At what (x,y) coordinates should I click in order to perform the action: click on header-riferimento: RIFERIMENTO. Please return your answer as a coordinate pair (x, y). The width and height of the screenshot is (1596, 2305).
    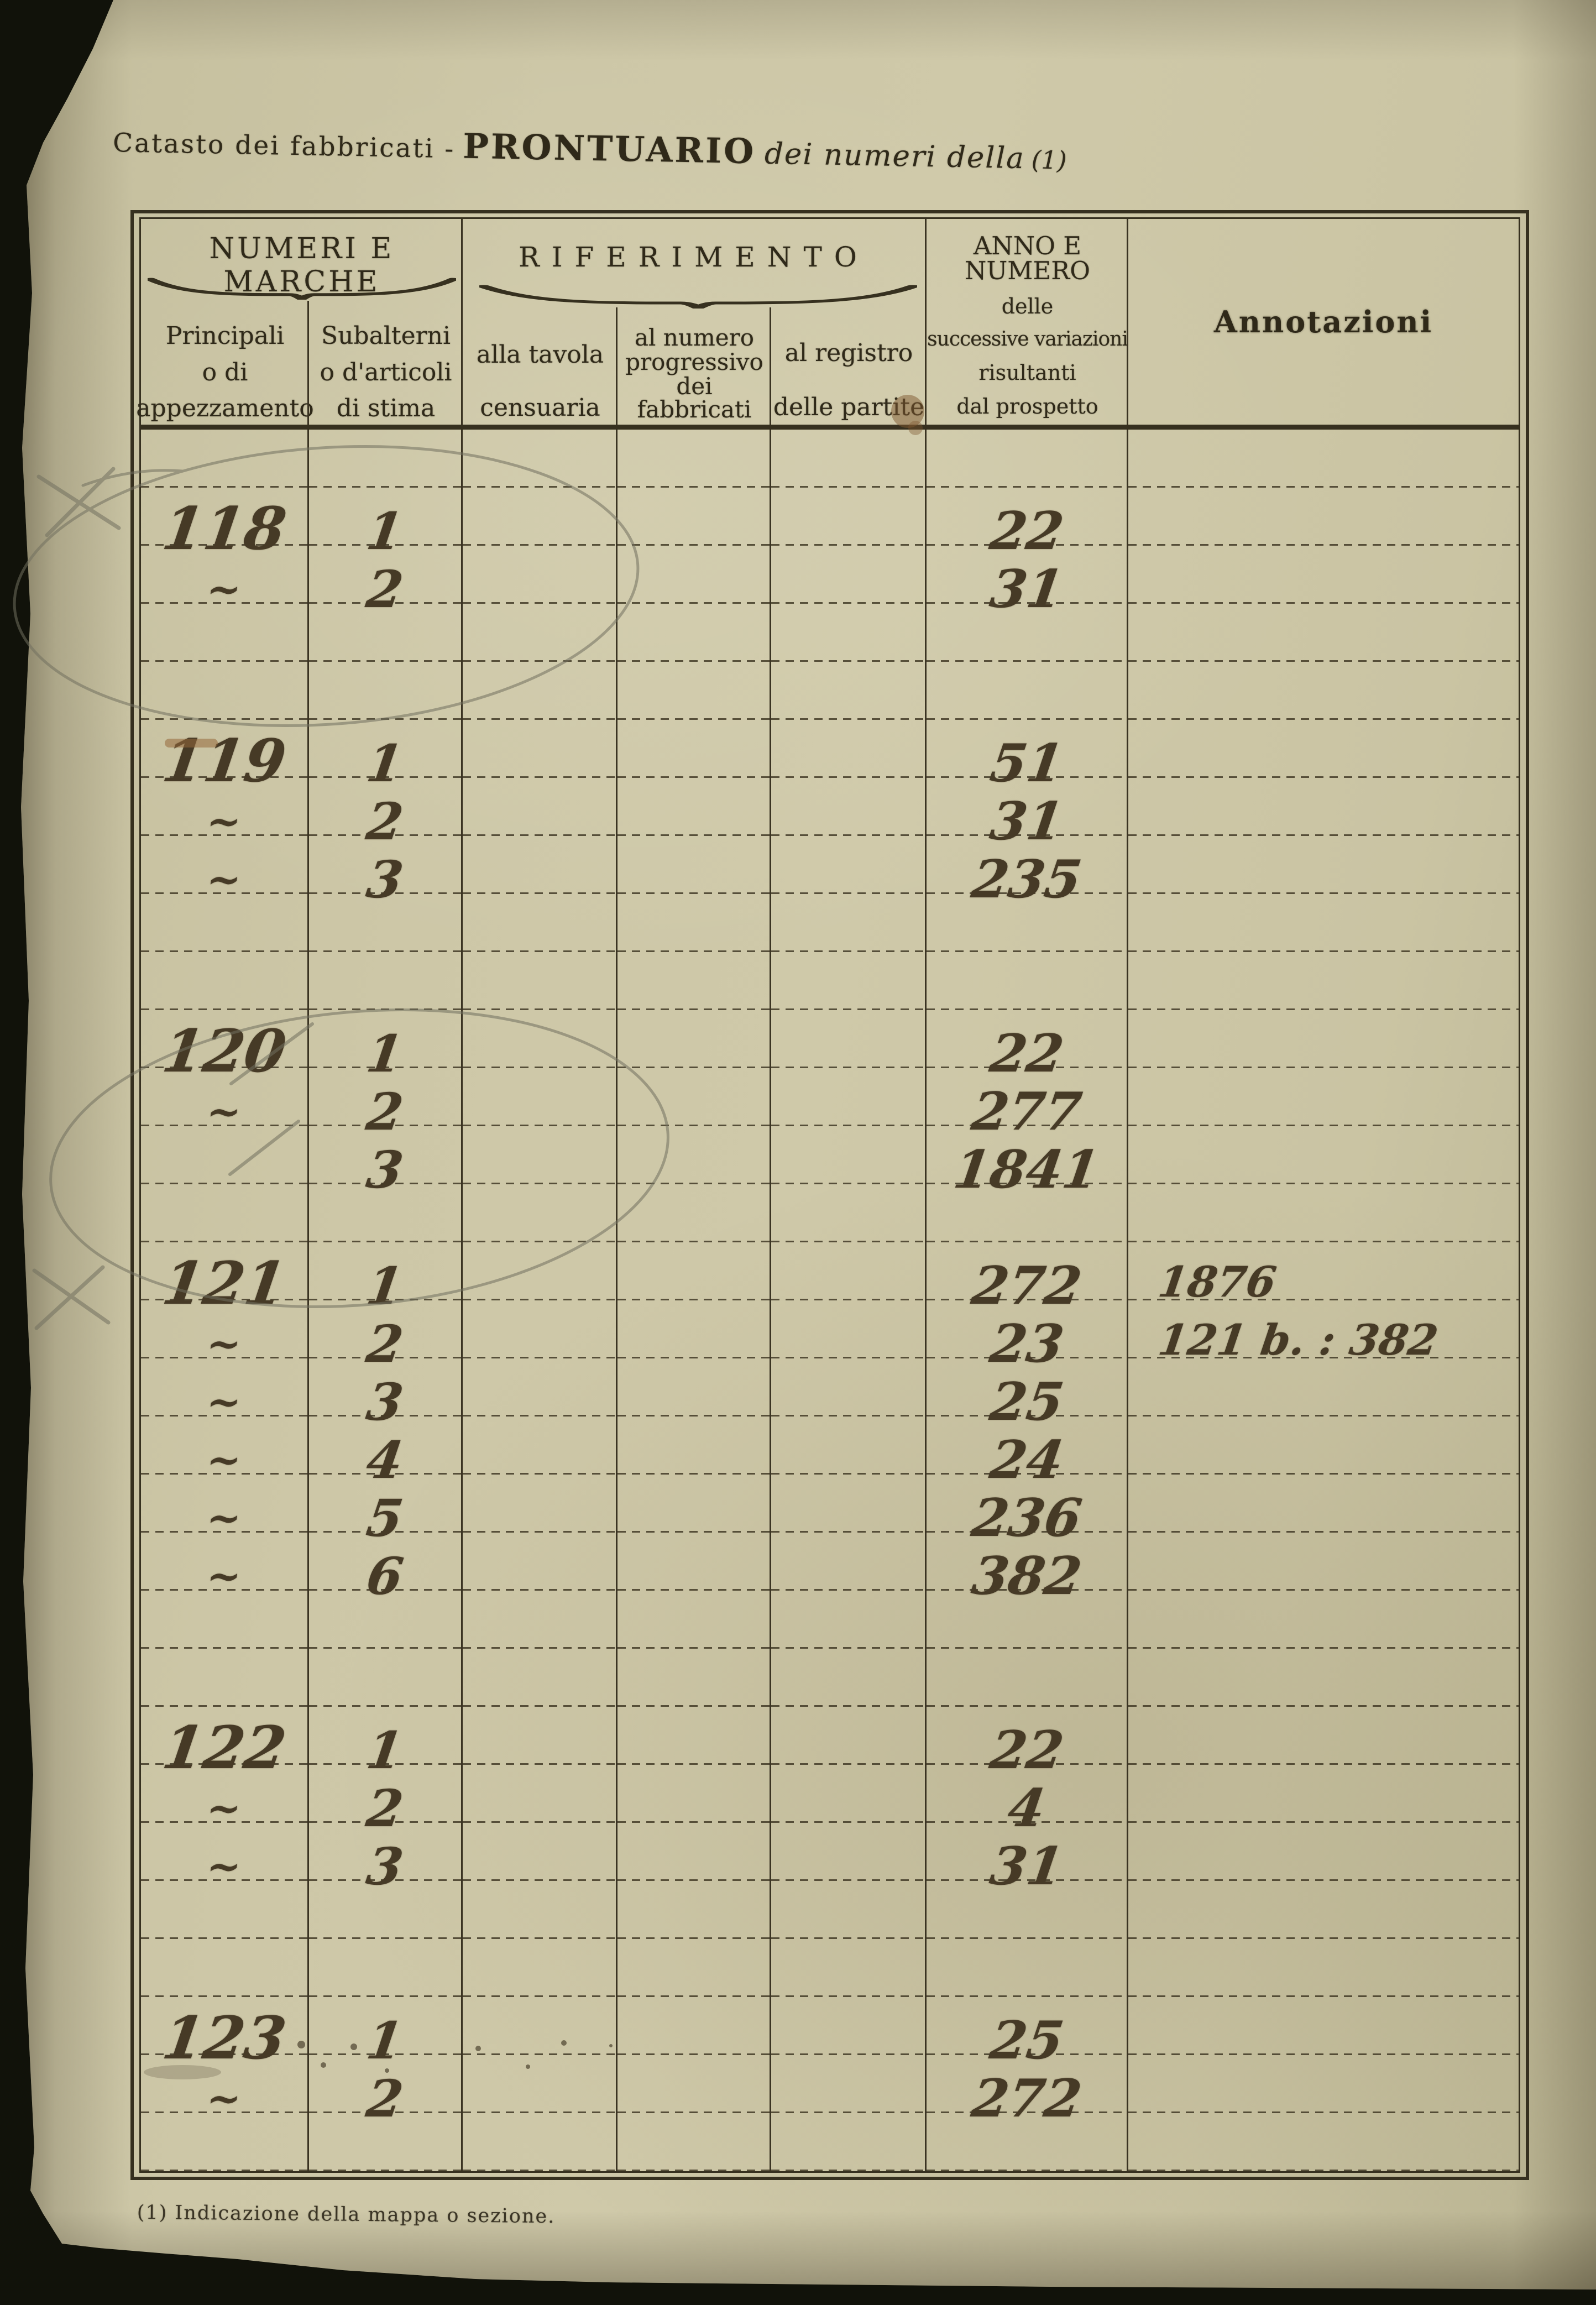
    Looking at the image, I should click on (694, 257).